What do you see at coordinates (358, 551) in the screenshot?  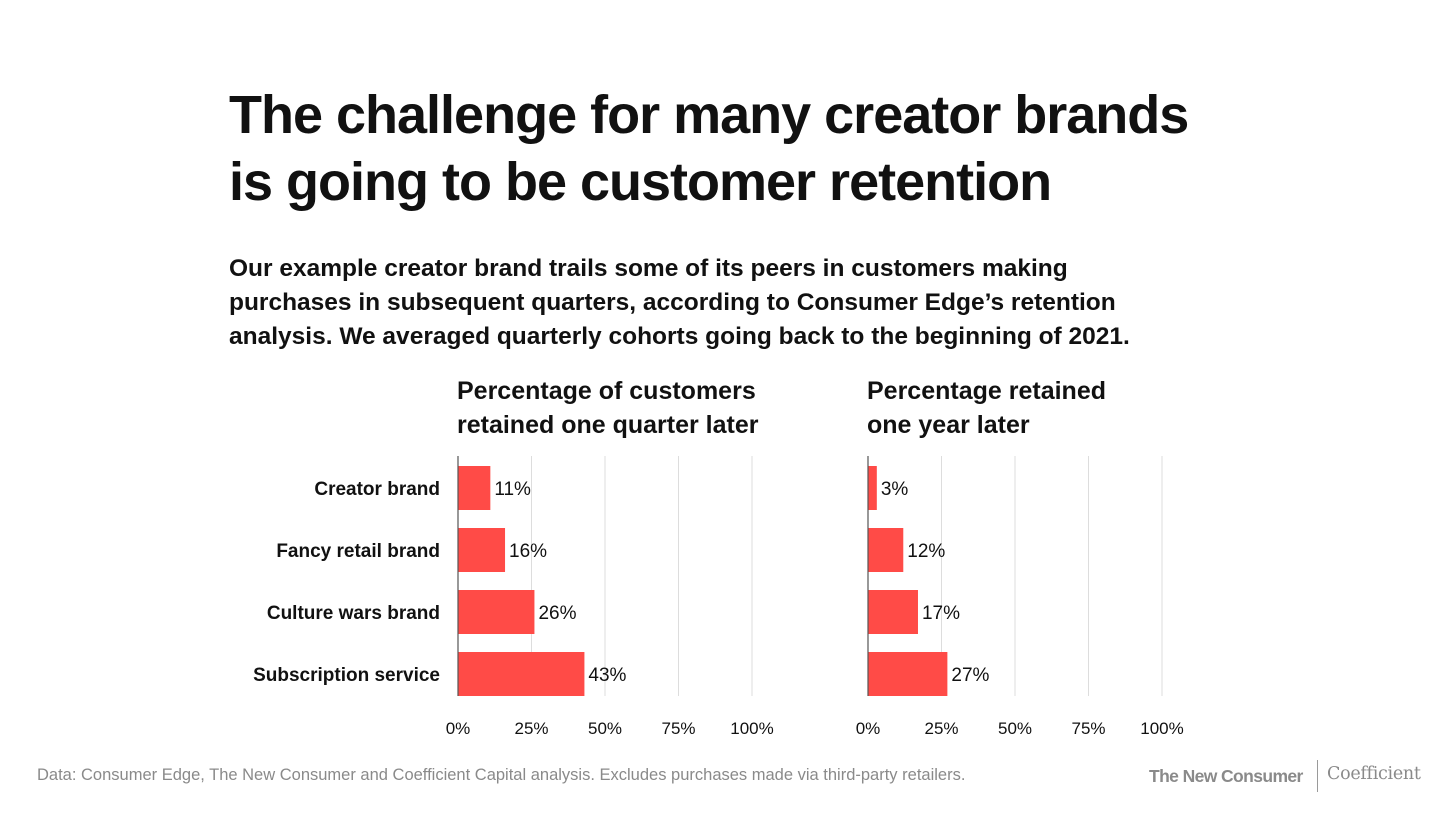 I see `category-label-1: Fancy retail brand` at bounding box center [358, 551].